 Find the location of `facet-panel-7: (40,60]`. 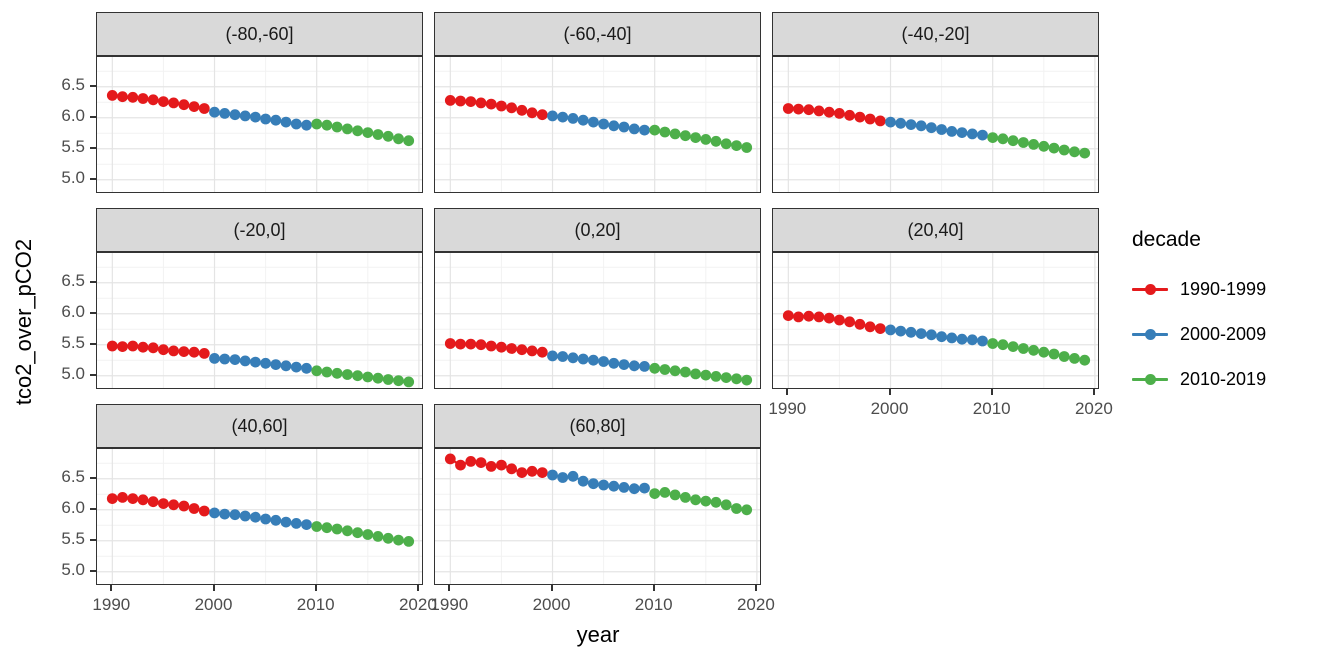

facet-panel-7: (40,60] is located at coordinates (259, 494).